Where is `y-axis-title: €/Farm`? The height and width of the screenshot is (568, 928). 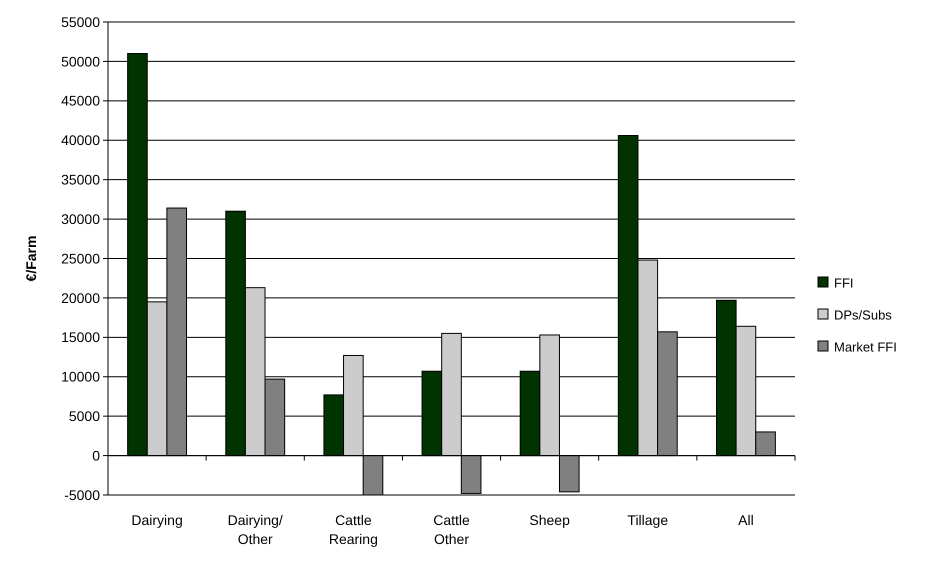
y-axis-title: €/Farm is located at coordinates (31, 259).